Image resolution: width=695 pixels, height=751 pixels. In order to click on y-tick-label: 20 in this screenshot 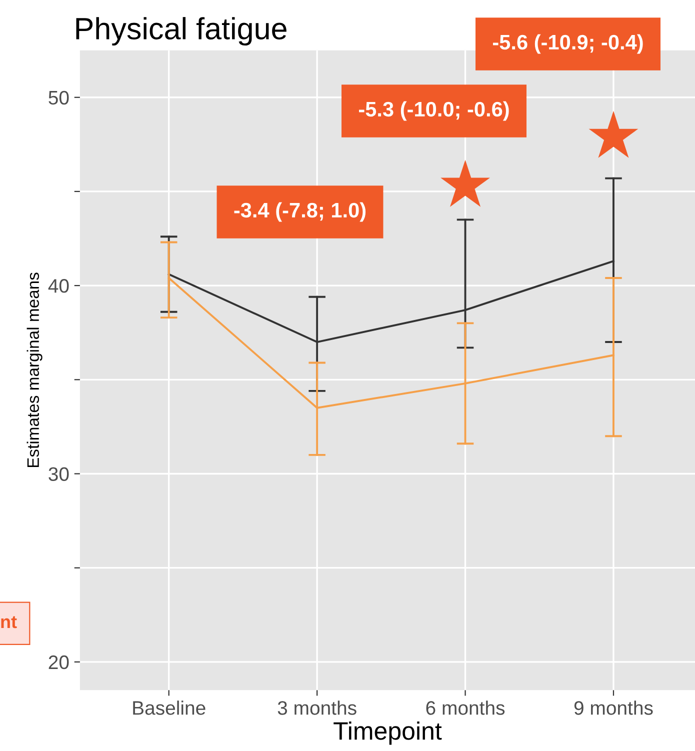, I will do `click(58, 662)`.